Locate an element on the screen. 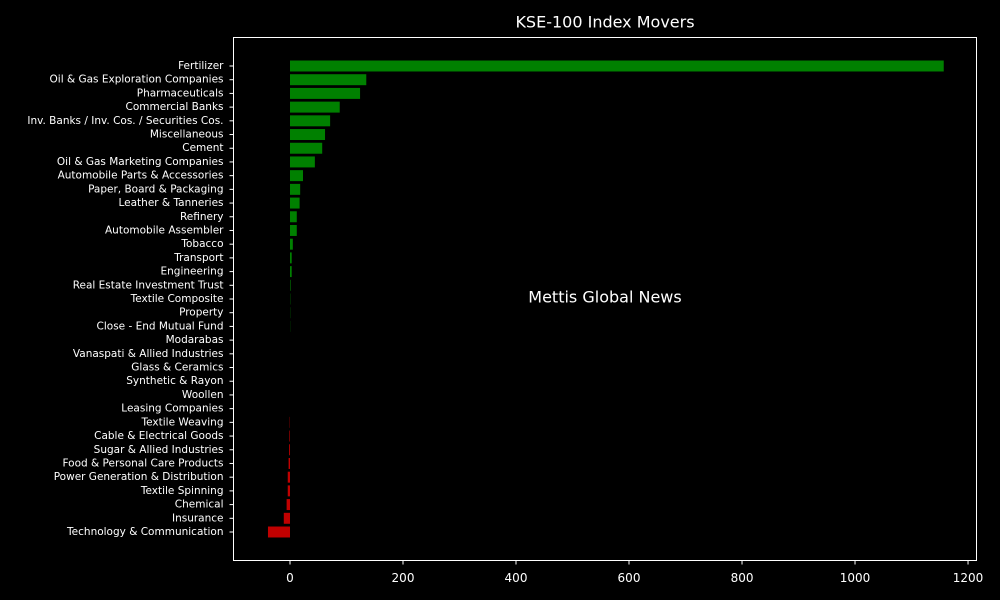 The width and height of the screenshot is (1000, 600). y-tick-label: Leather & Tanneries is located at coordinates (170, 203).